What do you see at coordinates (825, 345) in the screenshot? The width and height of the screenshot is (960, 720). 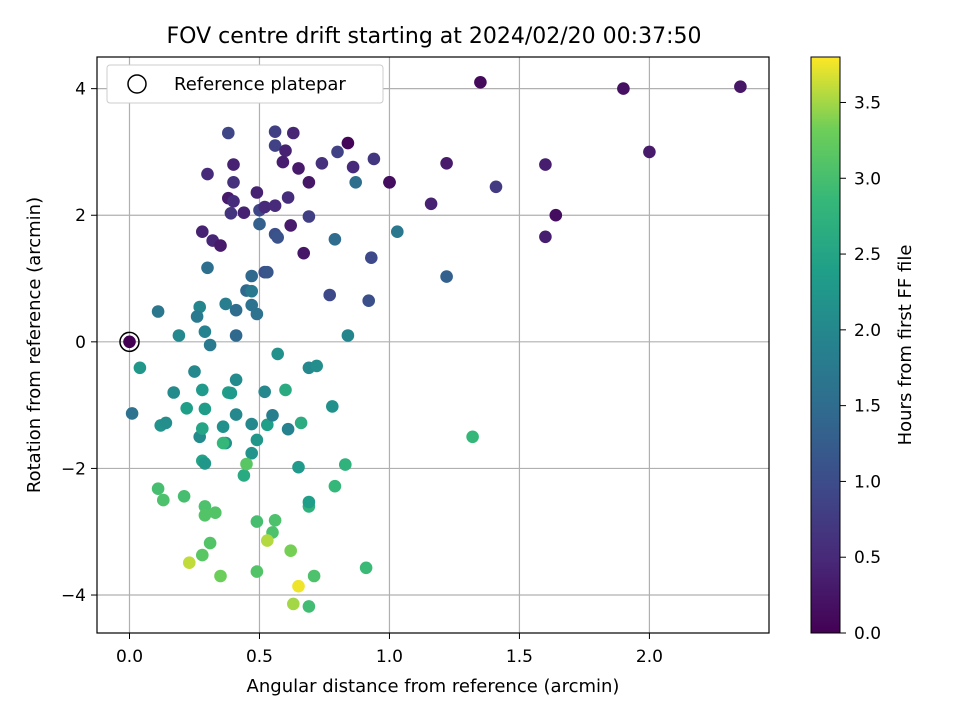 I see `colorbar-gradient` at bounding box center [825, 345].